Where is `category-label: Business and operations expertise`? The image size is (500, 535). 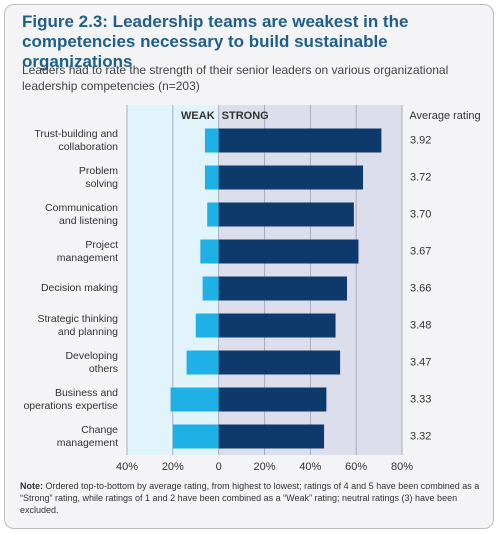
category-label: Business and operations expertise is located at coordinates (70, 399).